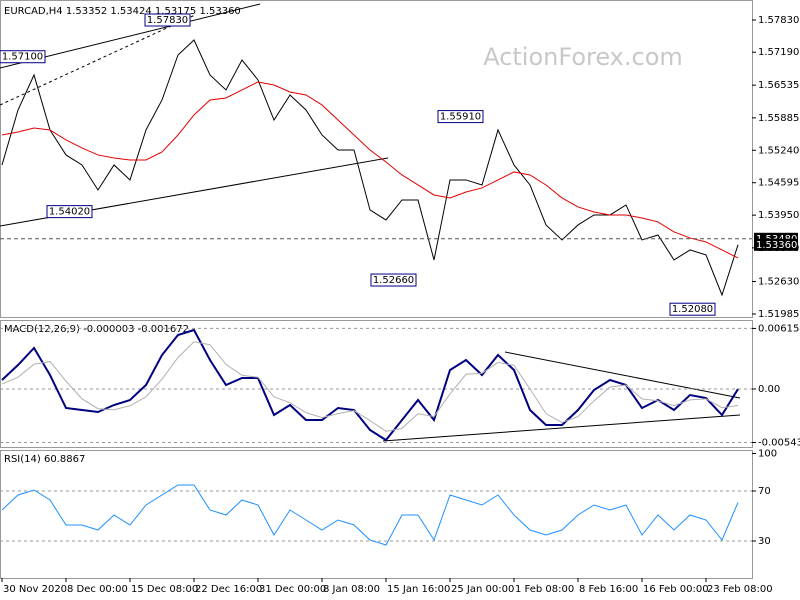 This screenshot has height=600, width=800. I want to click on x-tick-label: 8 Jan 08:00, so click(351, 589).